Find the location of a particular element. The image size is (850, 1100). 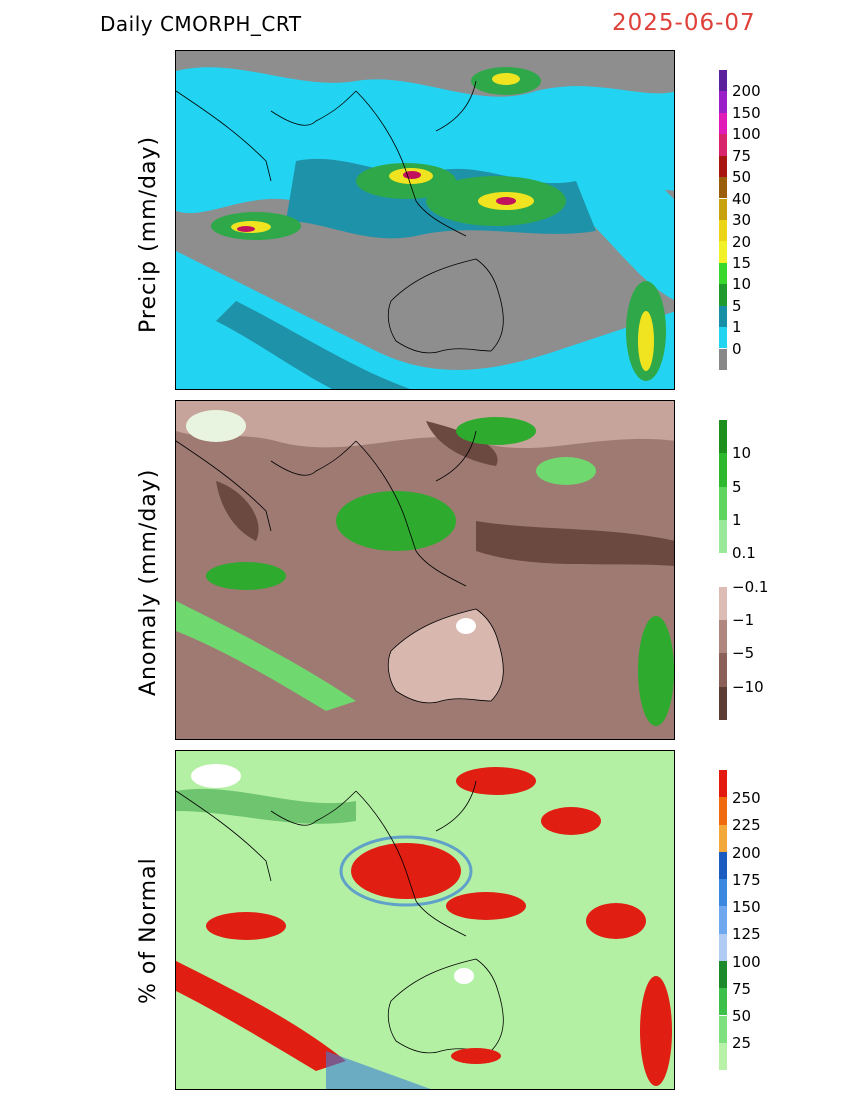

anomaly-cbar-label: 0.1 is located at coordinates (744, 553).